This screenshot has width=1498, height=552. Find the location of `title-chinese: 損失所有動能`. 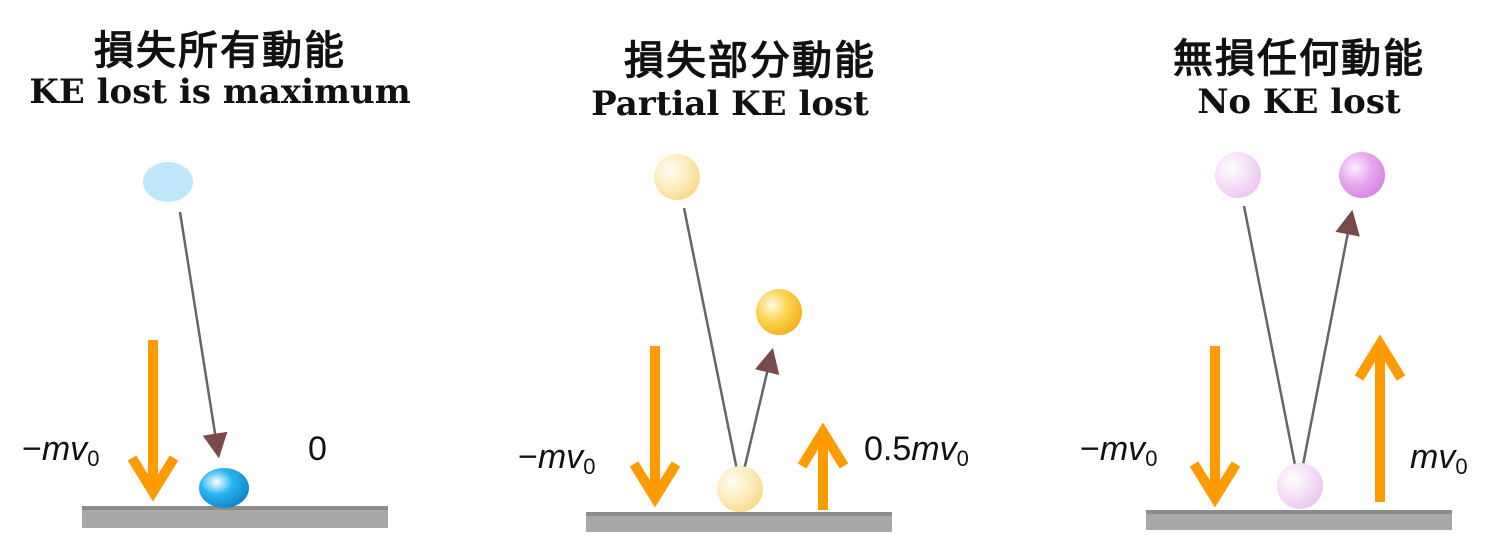

title-chinese: 損失所有動能 is located at coordinates (220, 51).